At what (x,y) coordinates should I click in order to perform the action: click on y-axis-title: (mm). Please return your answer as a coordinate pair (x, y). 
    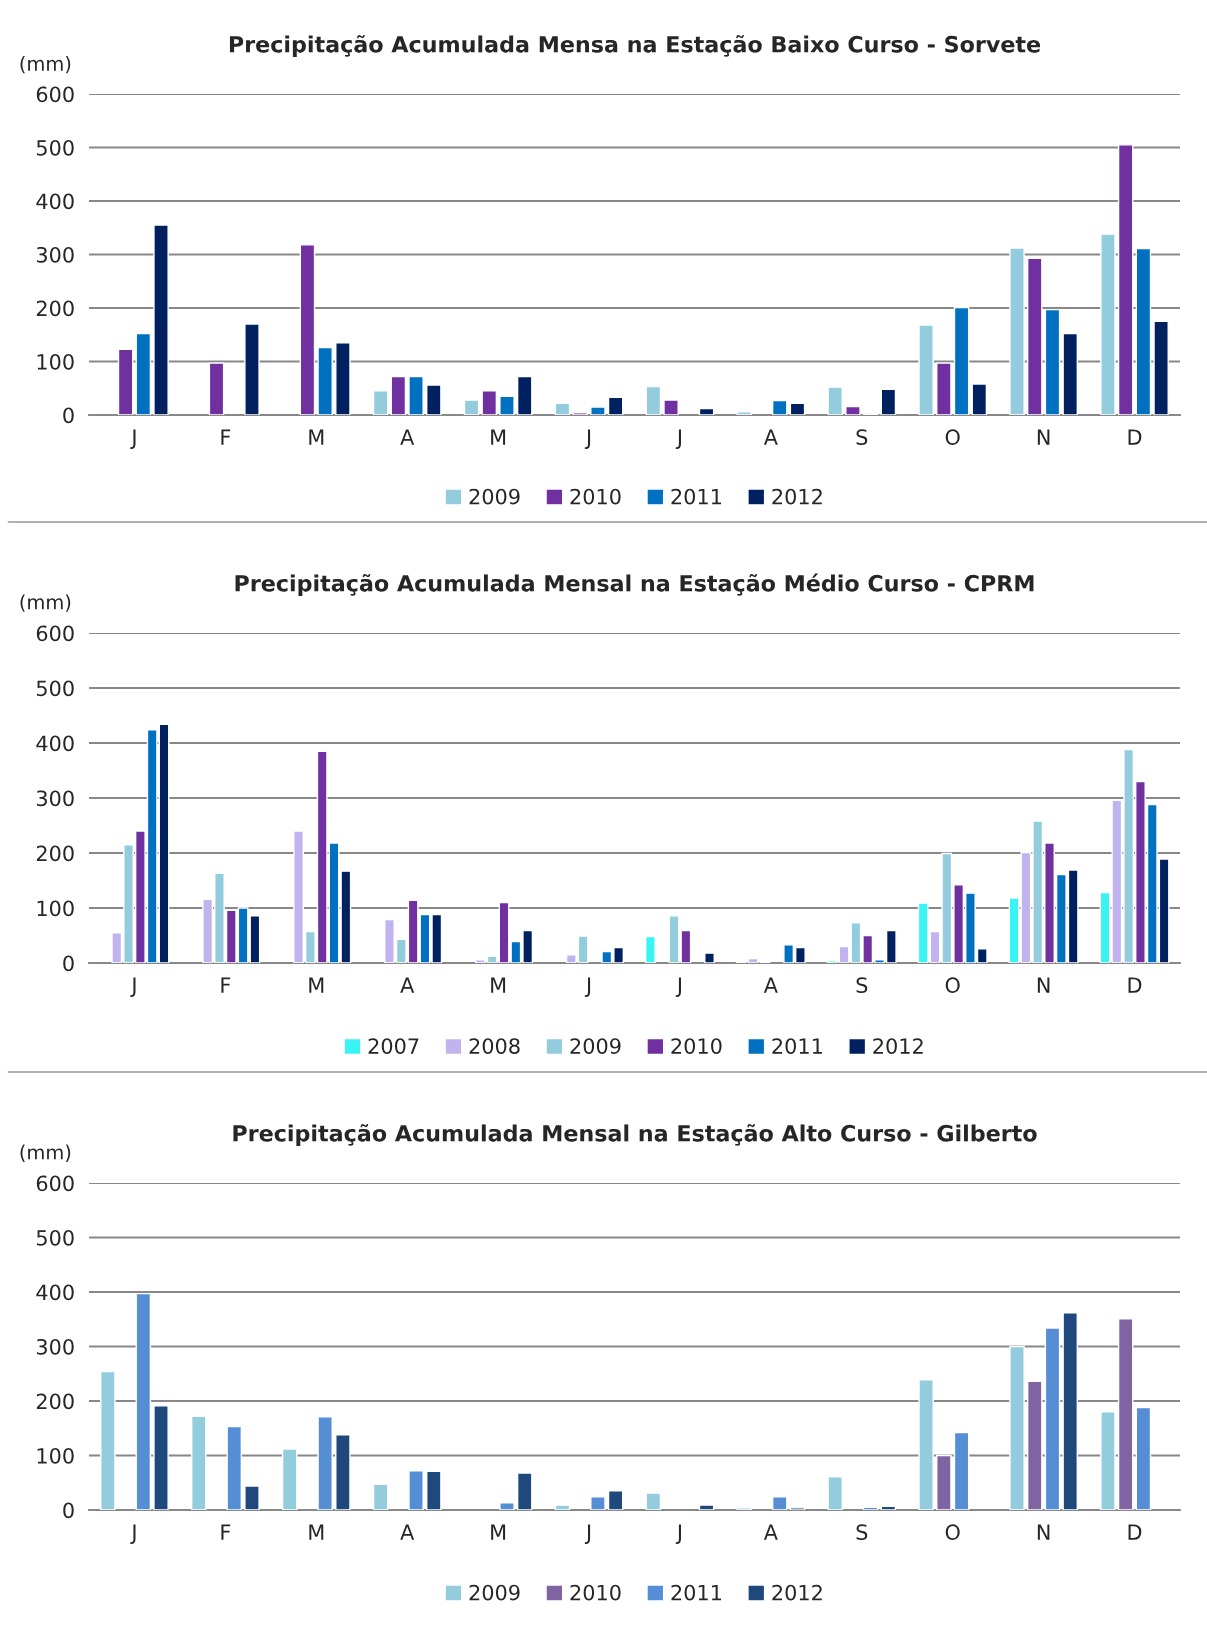
    Looking at the image, I should click on (45, 603).